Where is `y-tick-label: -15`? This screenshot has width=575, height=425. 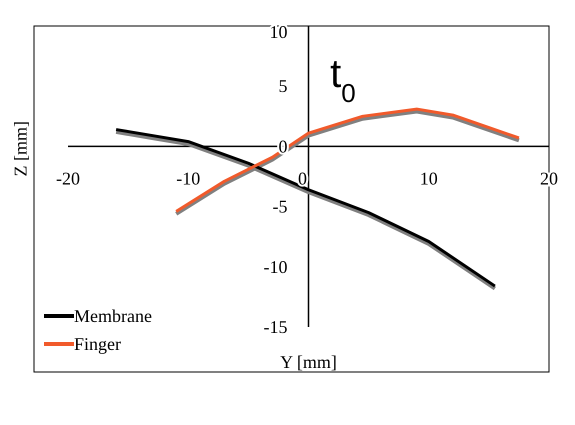 y-tick-label: -15 is located at coordinates (276, 327).